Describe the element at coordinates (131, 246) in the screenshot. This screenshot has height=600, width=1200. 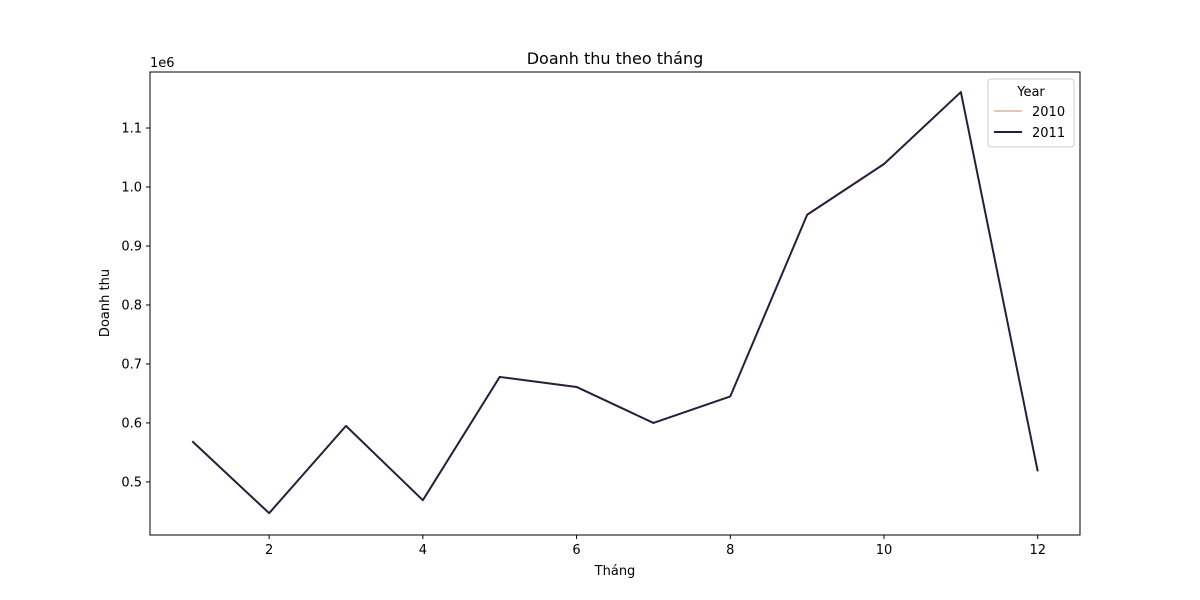
I see `y-tick-label: 0.9` at that location.